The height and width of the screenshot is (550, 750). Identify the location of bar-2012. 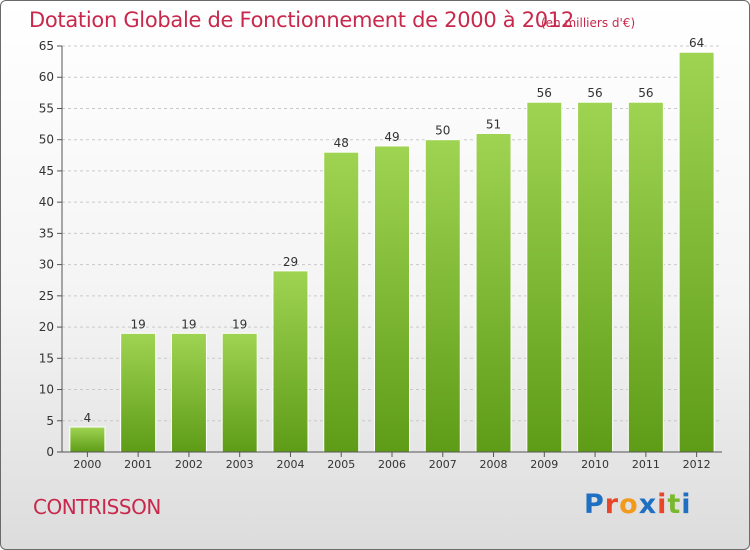
(696, 252).